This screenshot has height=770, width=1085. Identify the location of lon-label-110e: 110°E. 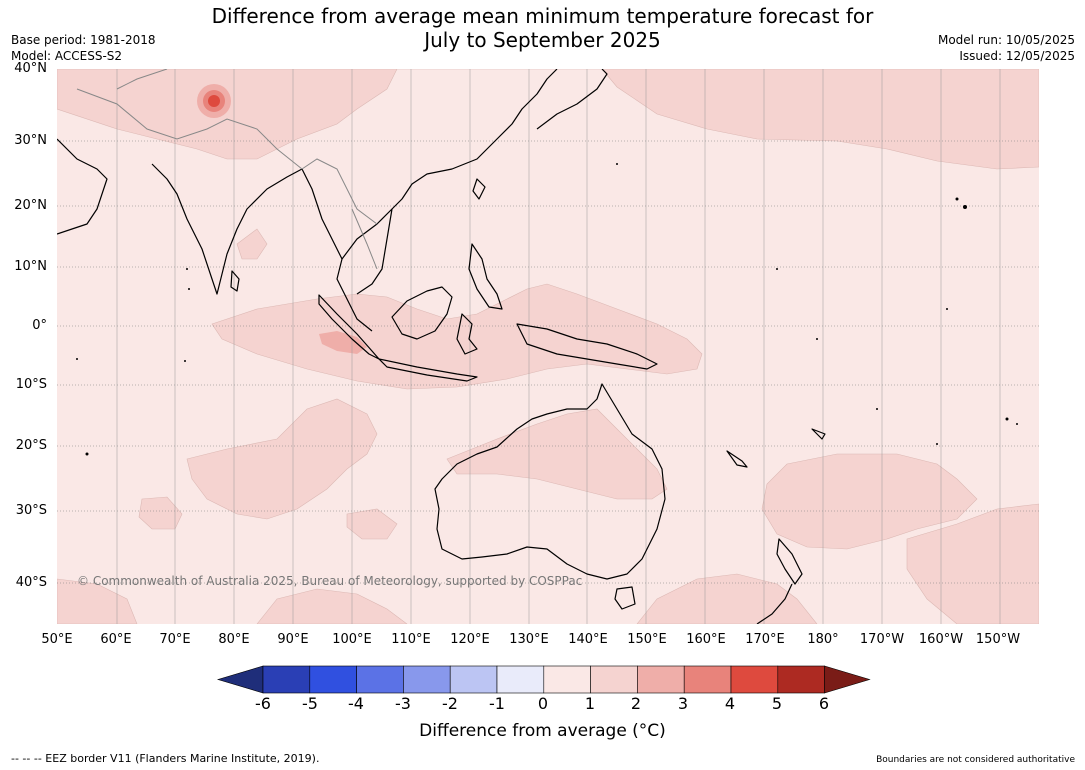
(411, 639).